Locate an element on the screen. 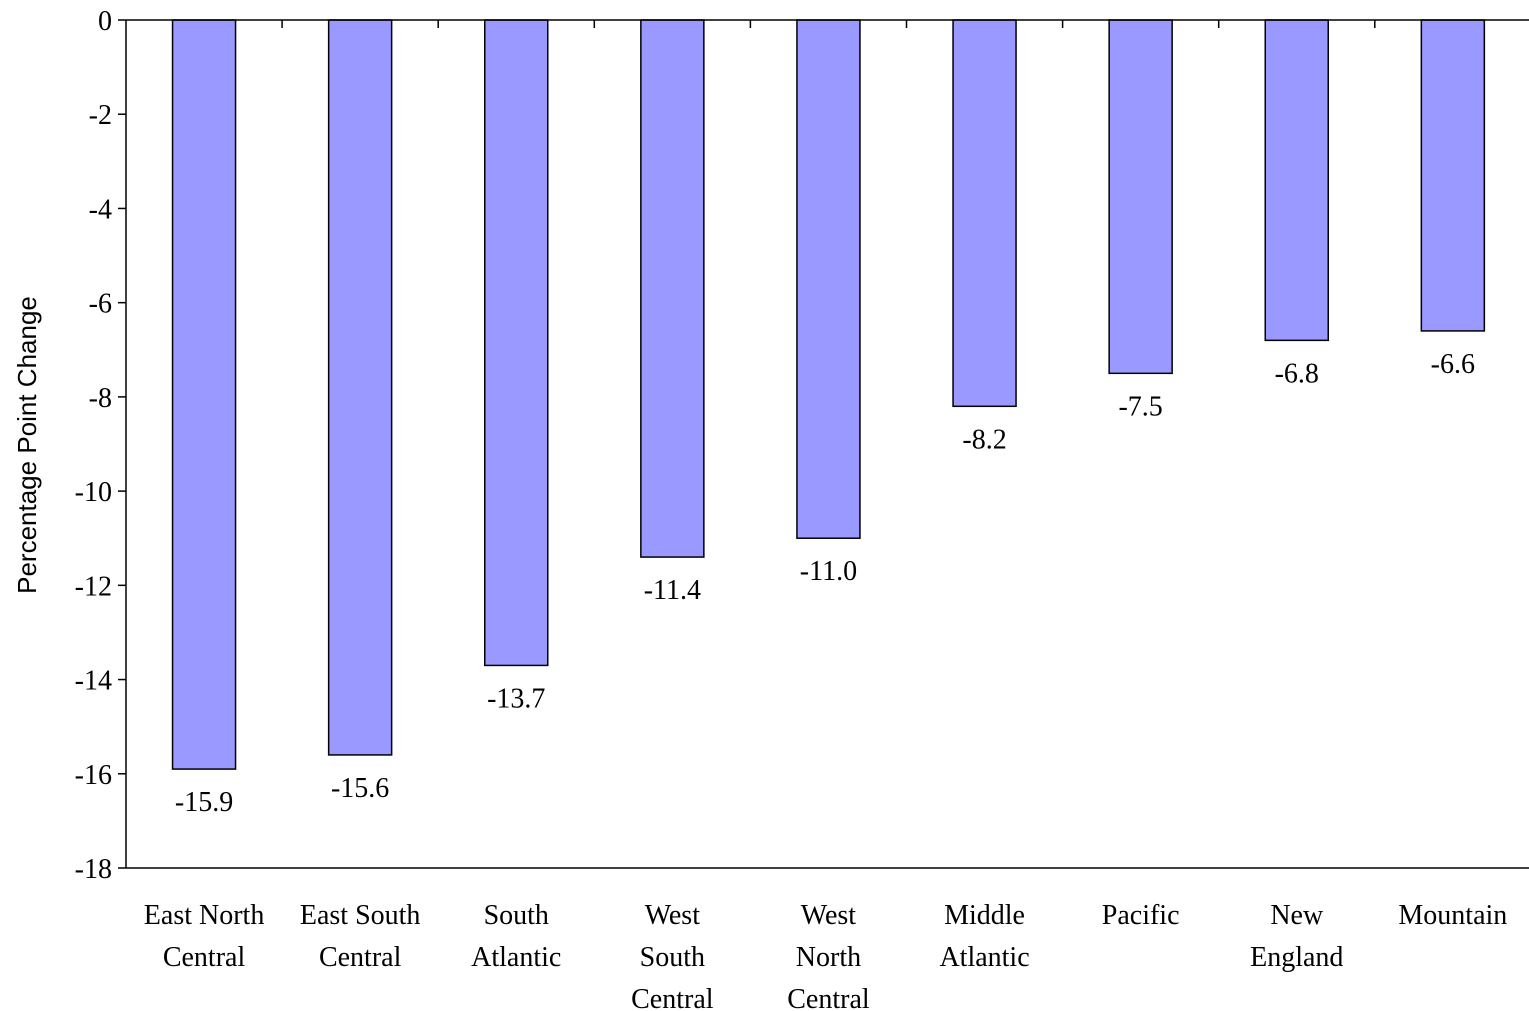  data-label: -11.4 is located at coordinates (672, 590).